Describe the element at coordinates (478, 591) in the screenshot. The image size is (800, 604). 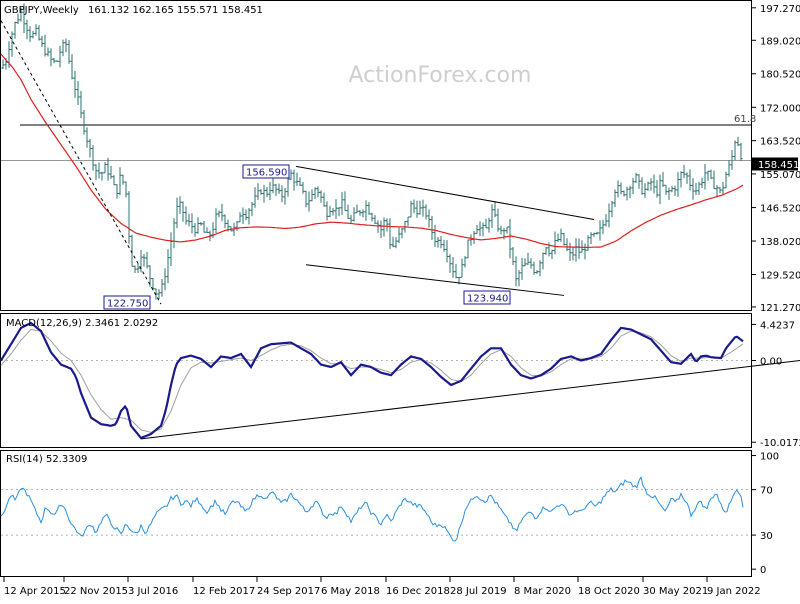
I see `x-tick-label: 28 Jul 2019` at that location.